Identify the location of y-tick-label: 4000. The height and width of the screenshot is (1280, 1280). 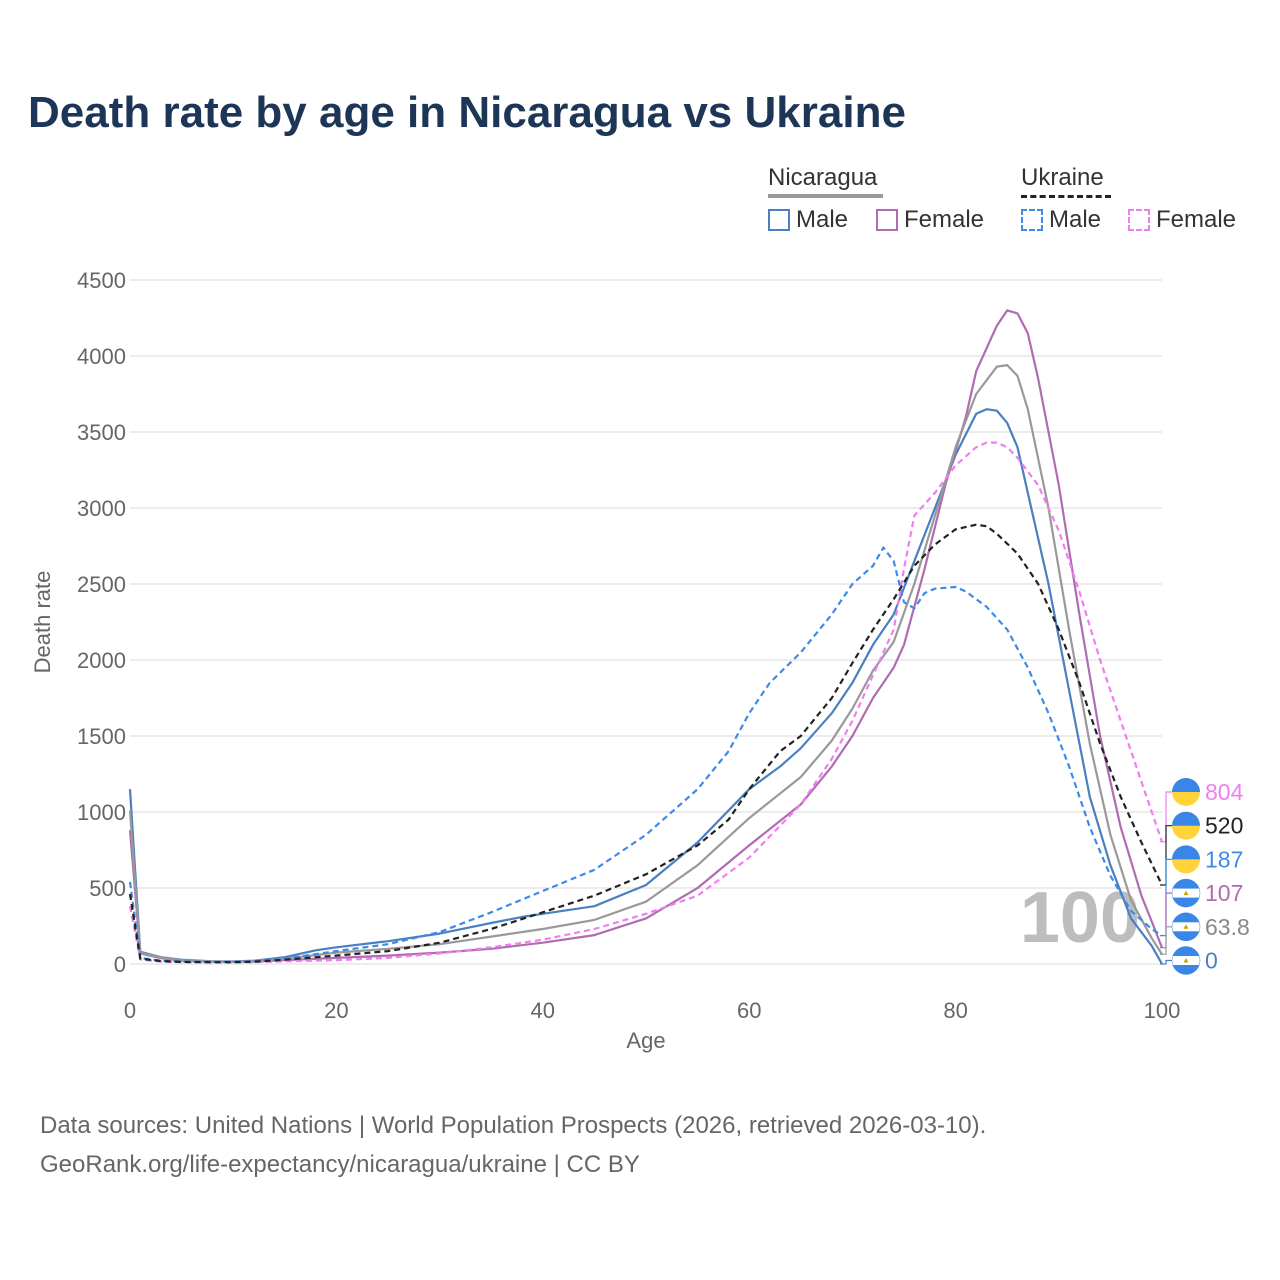
(101, 356).